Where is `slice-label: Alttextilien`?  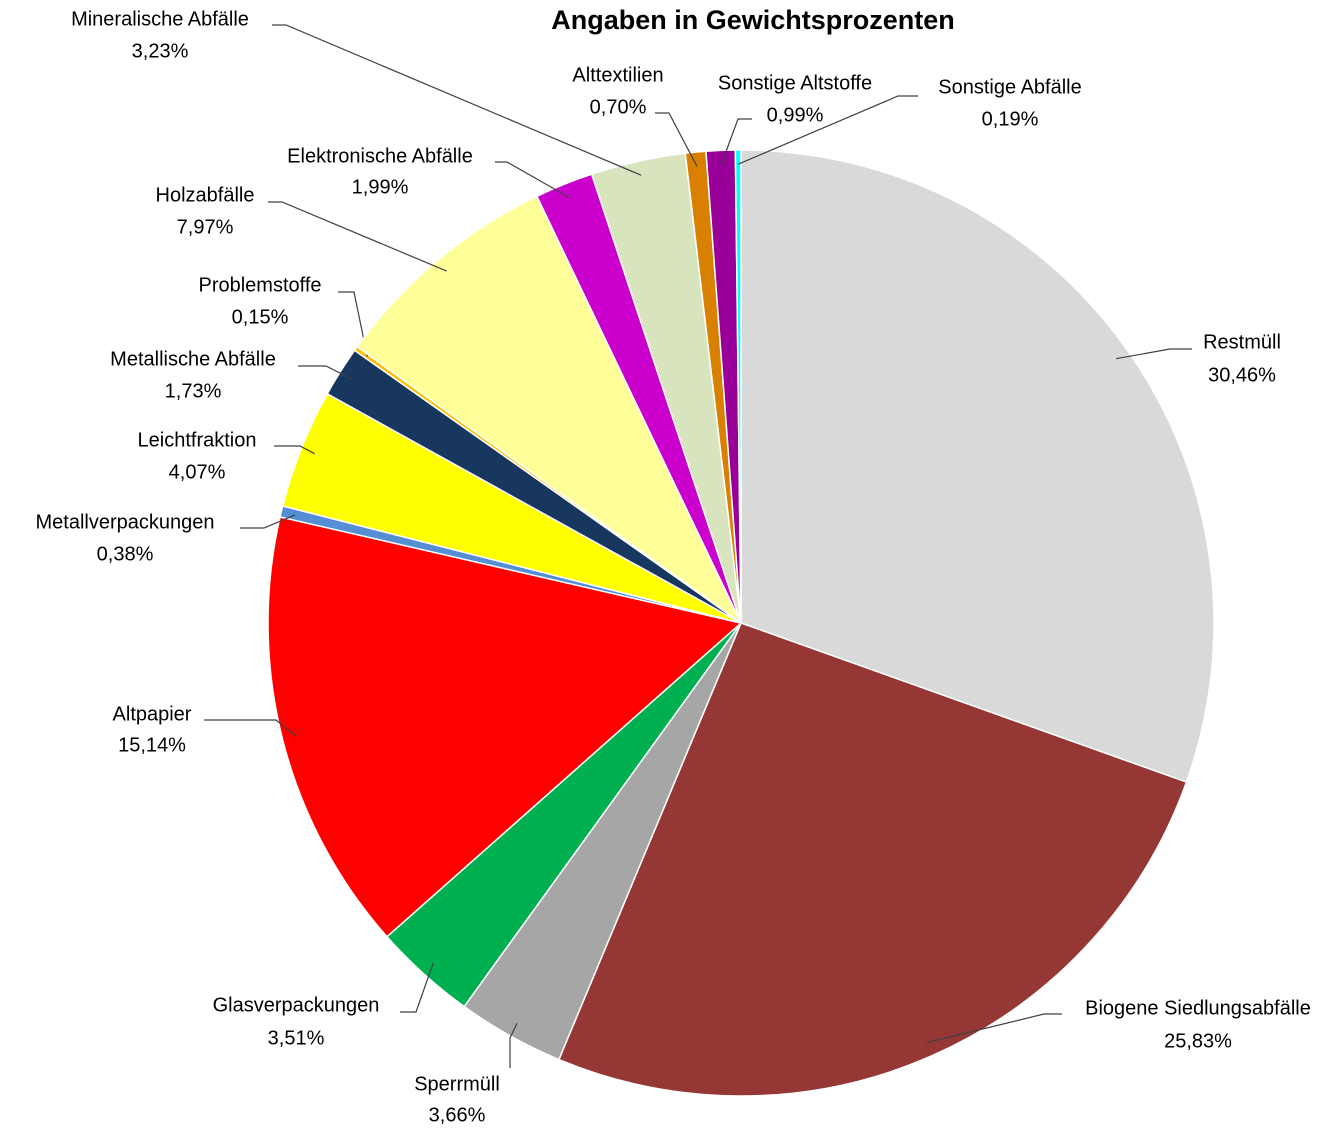
slice-label: Alttextilien is located at coordinates (617, 75).